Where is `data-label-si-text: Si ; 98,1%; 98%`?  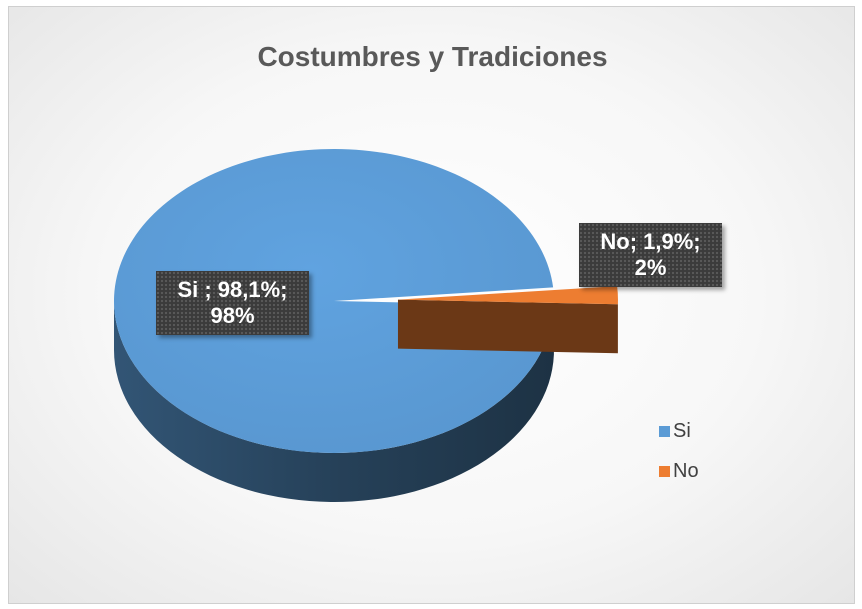
data-label-si-text: Si ; 98,1%; 98% is located at coordinates (232, 302).